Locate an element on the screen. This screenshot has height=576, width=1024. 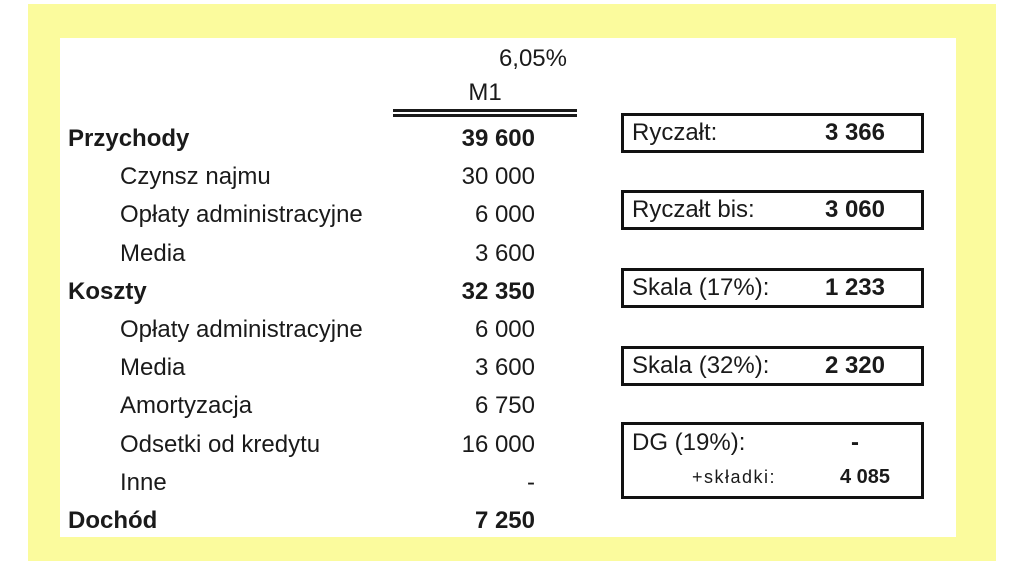
box-value: 3 060 is located at coordinates (854, 209).